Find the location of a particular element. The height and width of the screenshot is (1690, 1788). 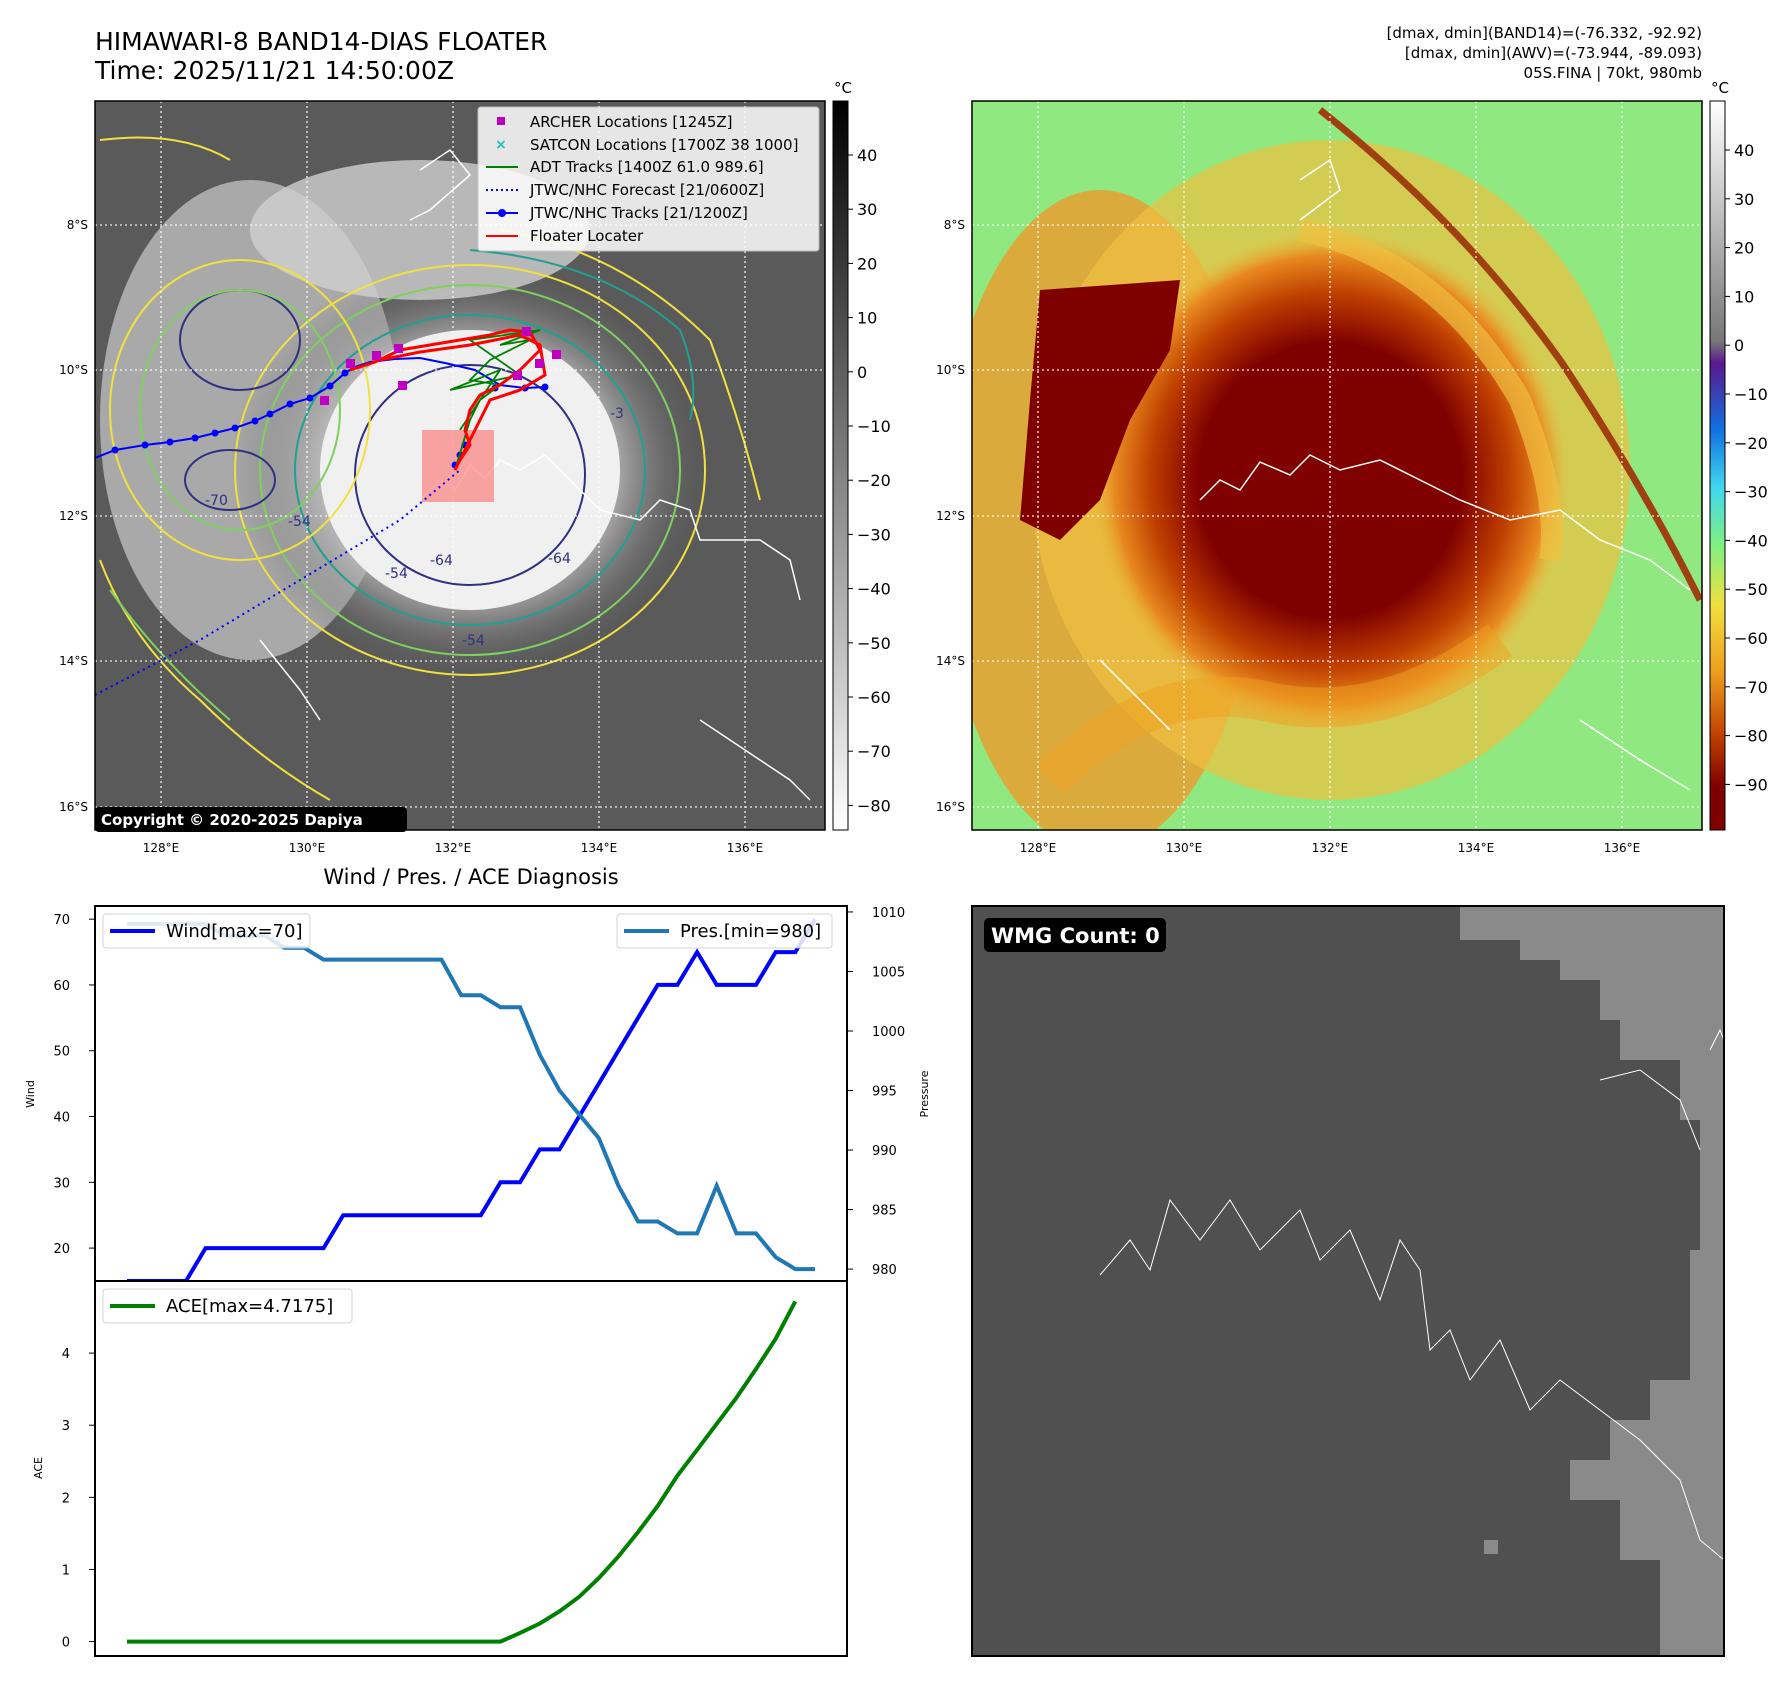

pressure-tick-label: 1010 is located at coordinates (888, 913).